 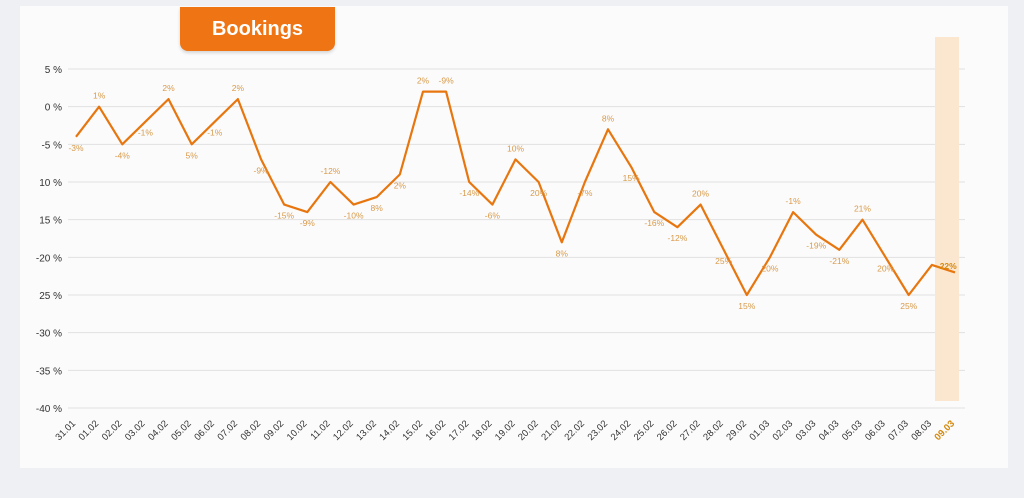 I want to click on data-label: -10%, so click(x=354, y=216).